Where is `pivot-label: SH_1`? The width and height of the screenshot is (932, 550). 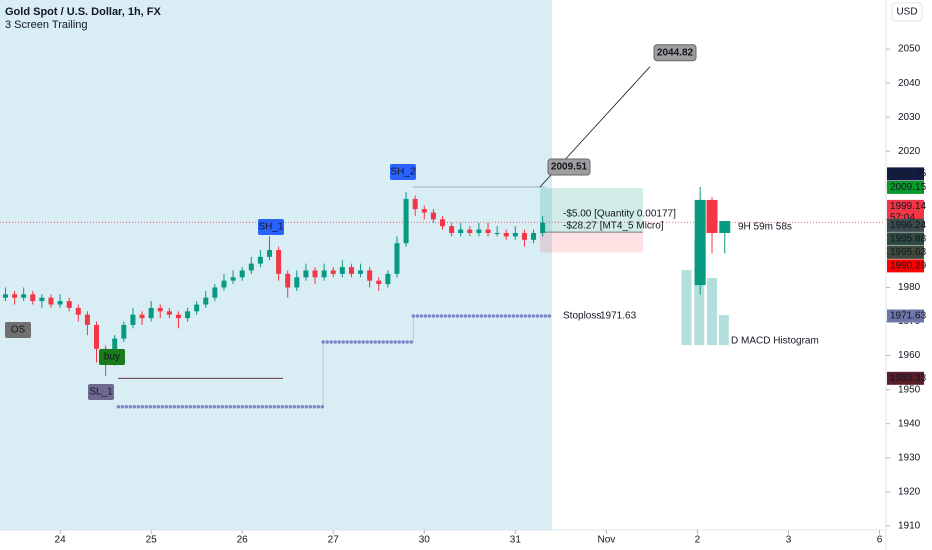 pivot-label: SH_1 is located at coordinates (270, 227).